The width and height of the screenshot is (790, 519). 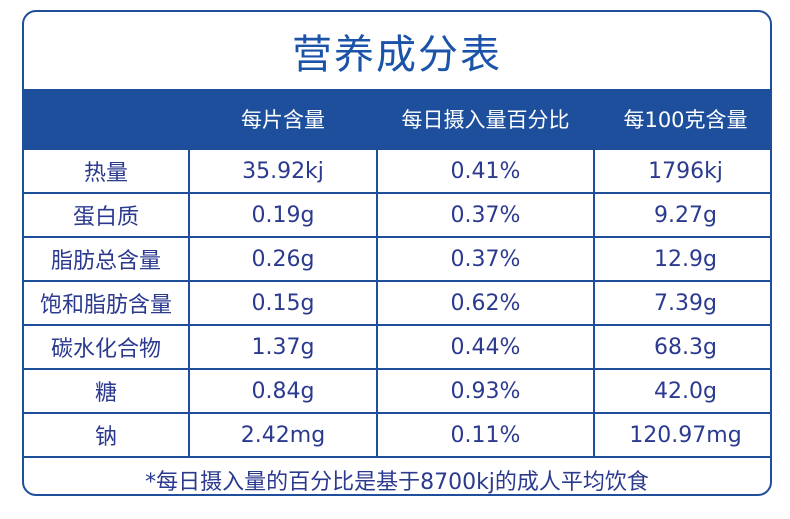 I want to click on table-title: 营养成分表, so click(x=397, y=54).